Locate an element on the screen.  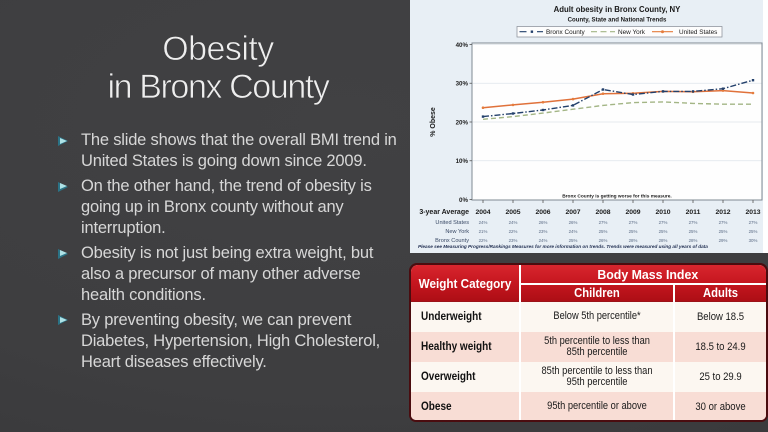
svg-text: 2007 is located at coordinates (572, 212).